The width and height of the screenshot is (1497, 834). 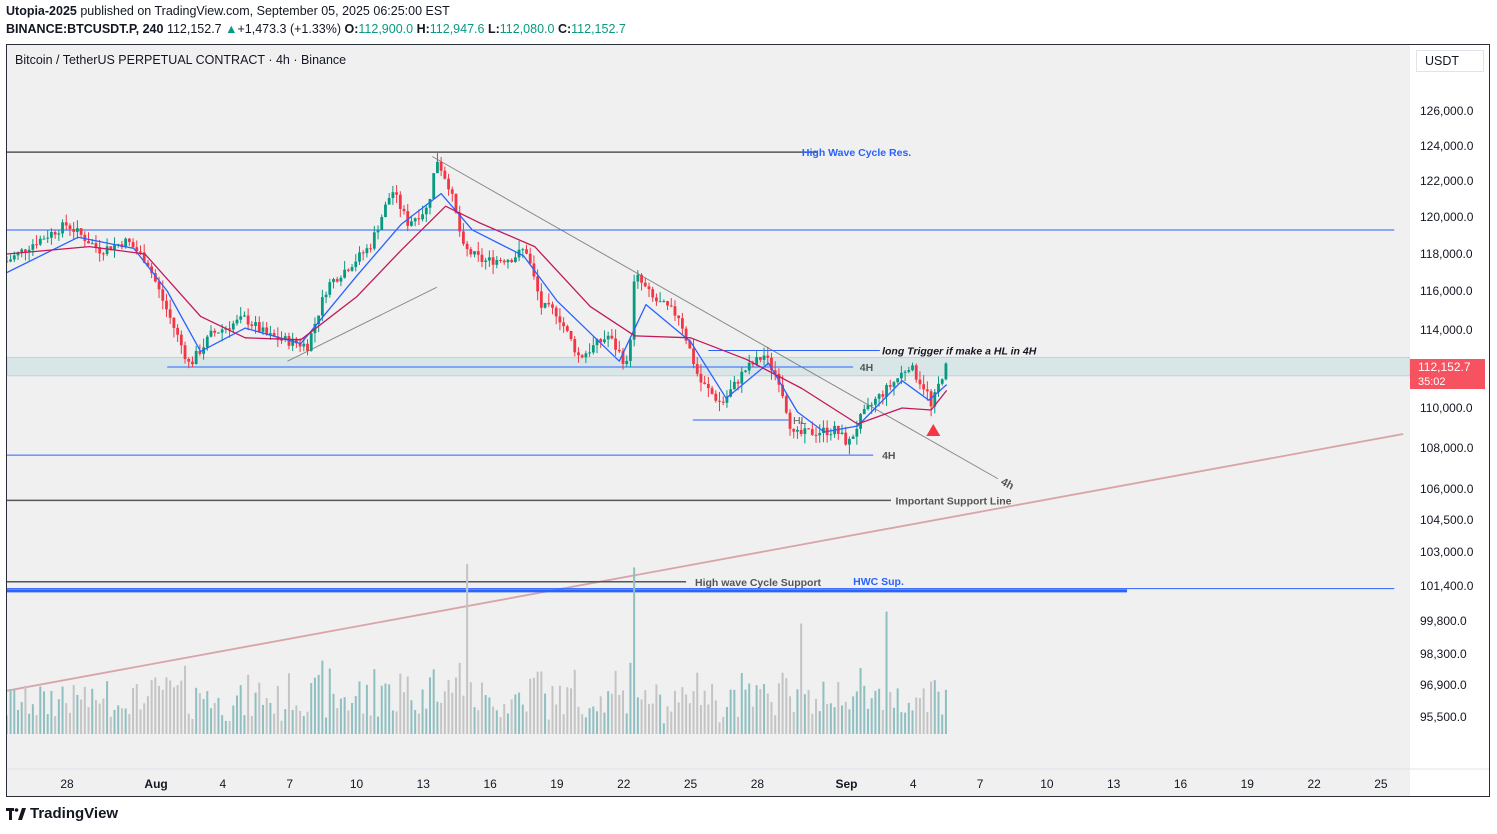 I want to click on y-tick-label: 110,000.0, so click(x=1446, y=408).